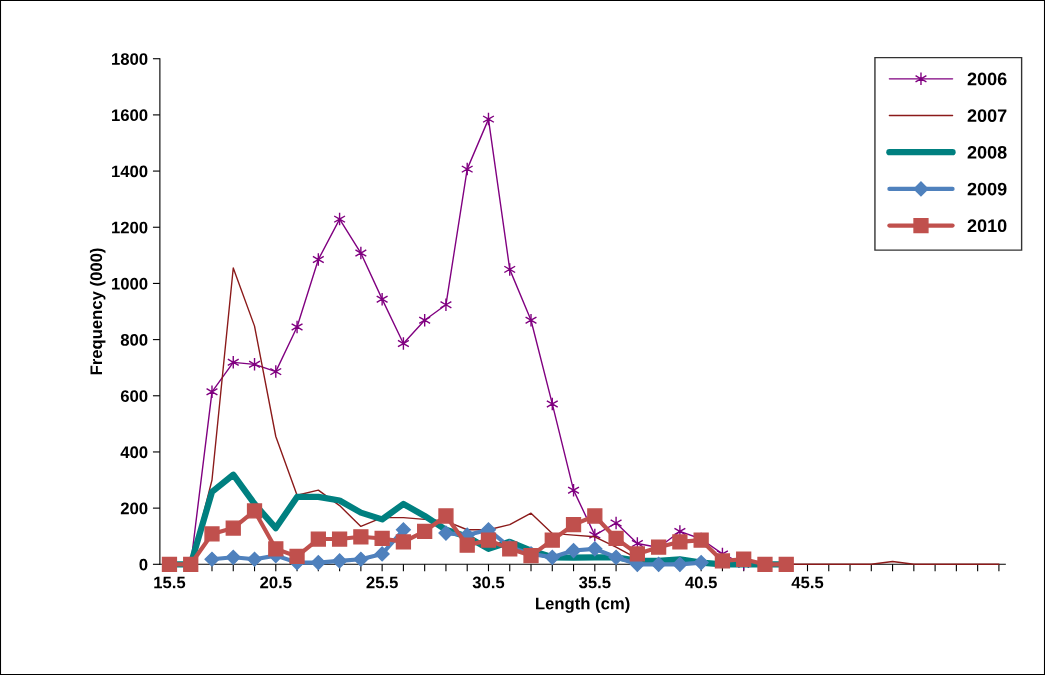 The width and height of the screenshot is (1045, 675). Describe the element at coordinates (130, 283) in the screenshot. I see `y-tick-label: 1000` at that location.